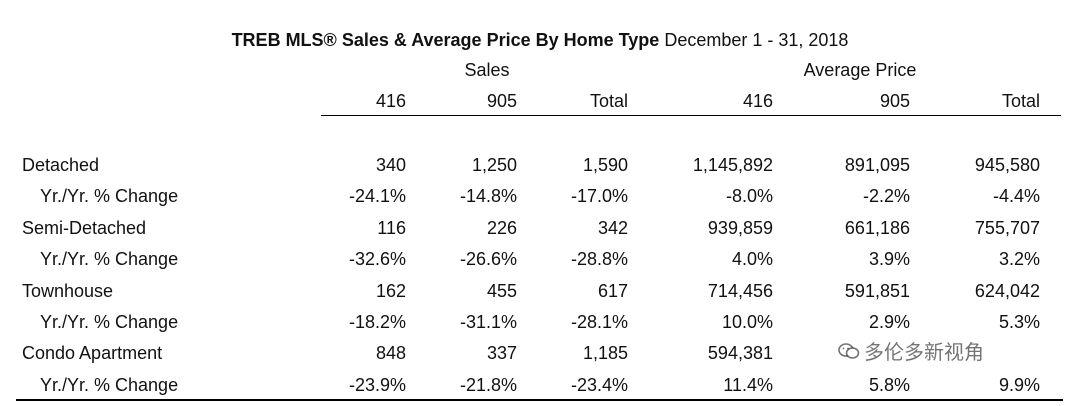  What do you see at coordinates (748, 384) in the screenshot?
I see `table-cell: 11.4%` at bounding box center [748, 384].